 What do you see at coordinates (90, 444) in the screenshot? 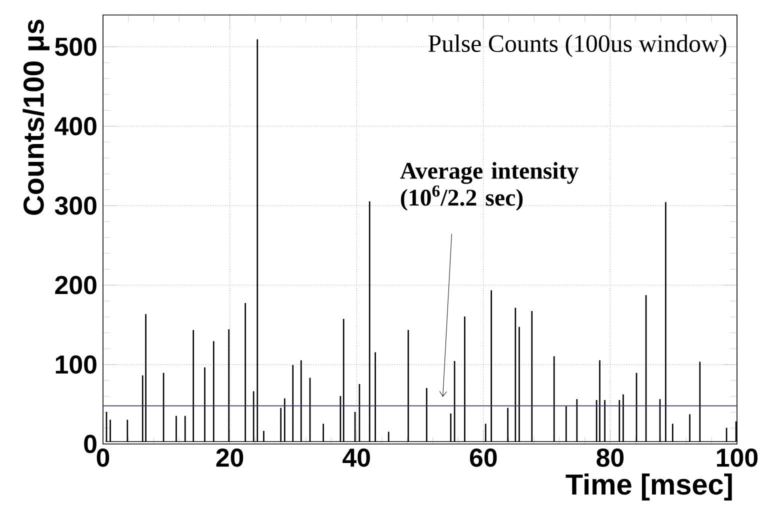
I see `y-tick-label: 0` at bounding box center [90, 444].